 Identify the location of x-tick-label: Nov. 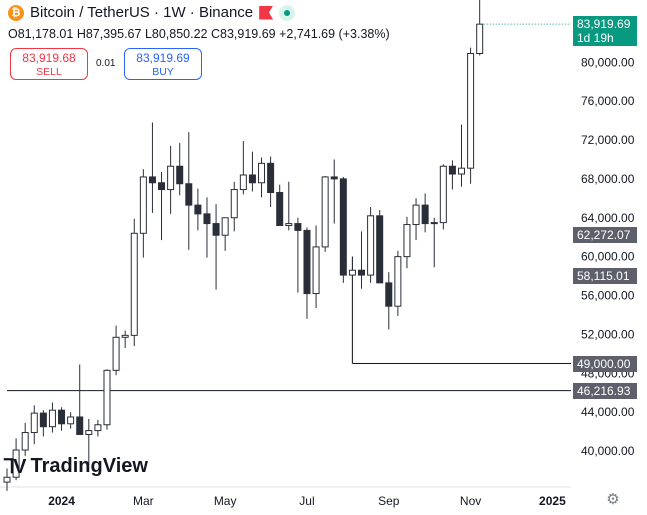
(470, 501).